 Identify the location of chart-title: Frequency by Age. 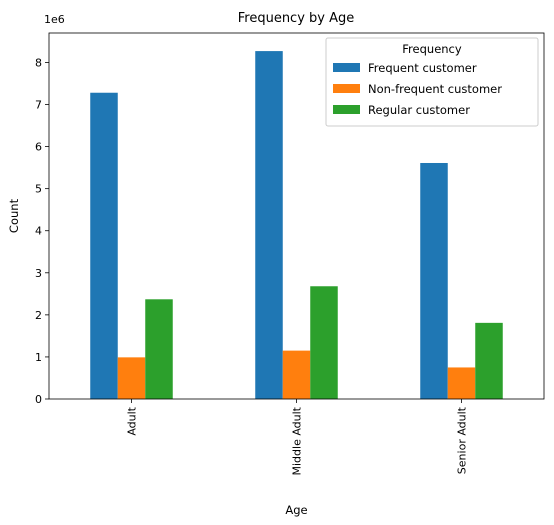
(296, 18).